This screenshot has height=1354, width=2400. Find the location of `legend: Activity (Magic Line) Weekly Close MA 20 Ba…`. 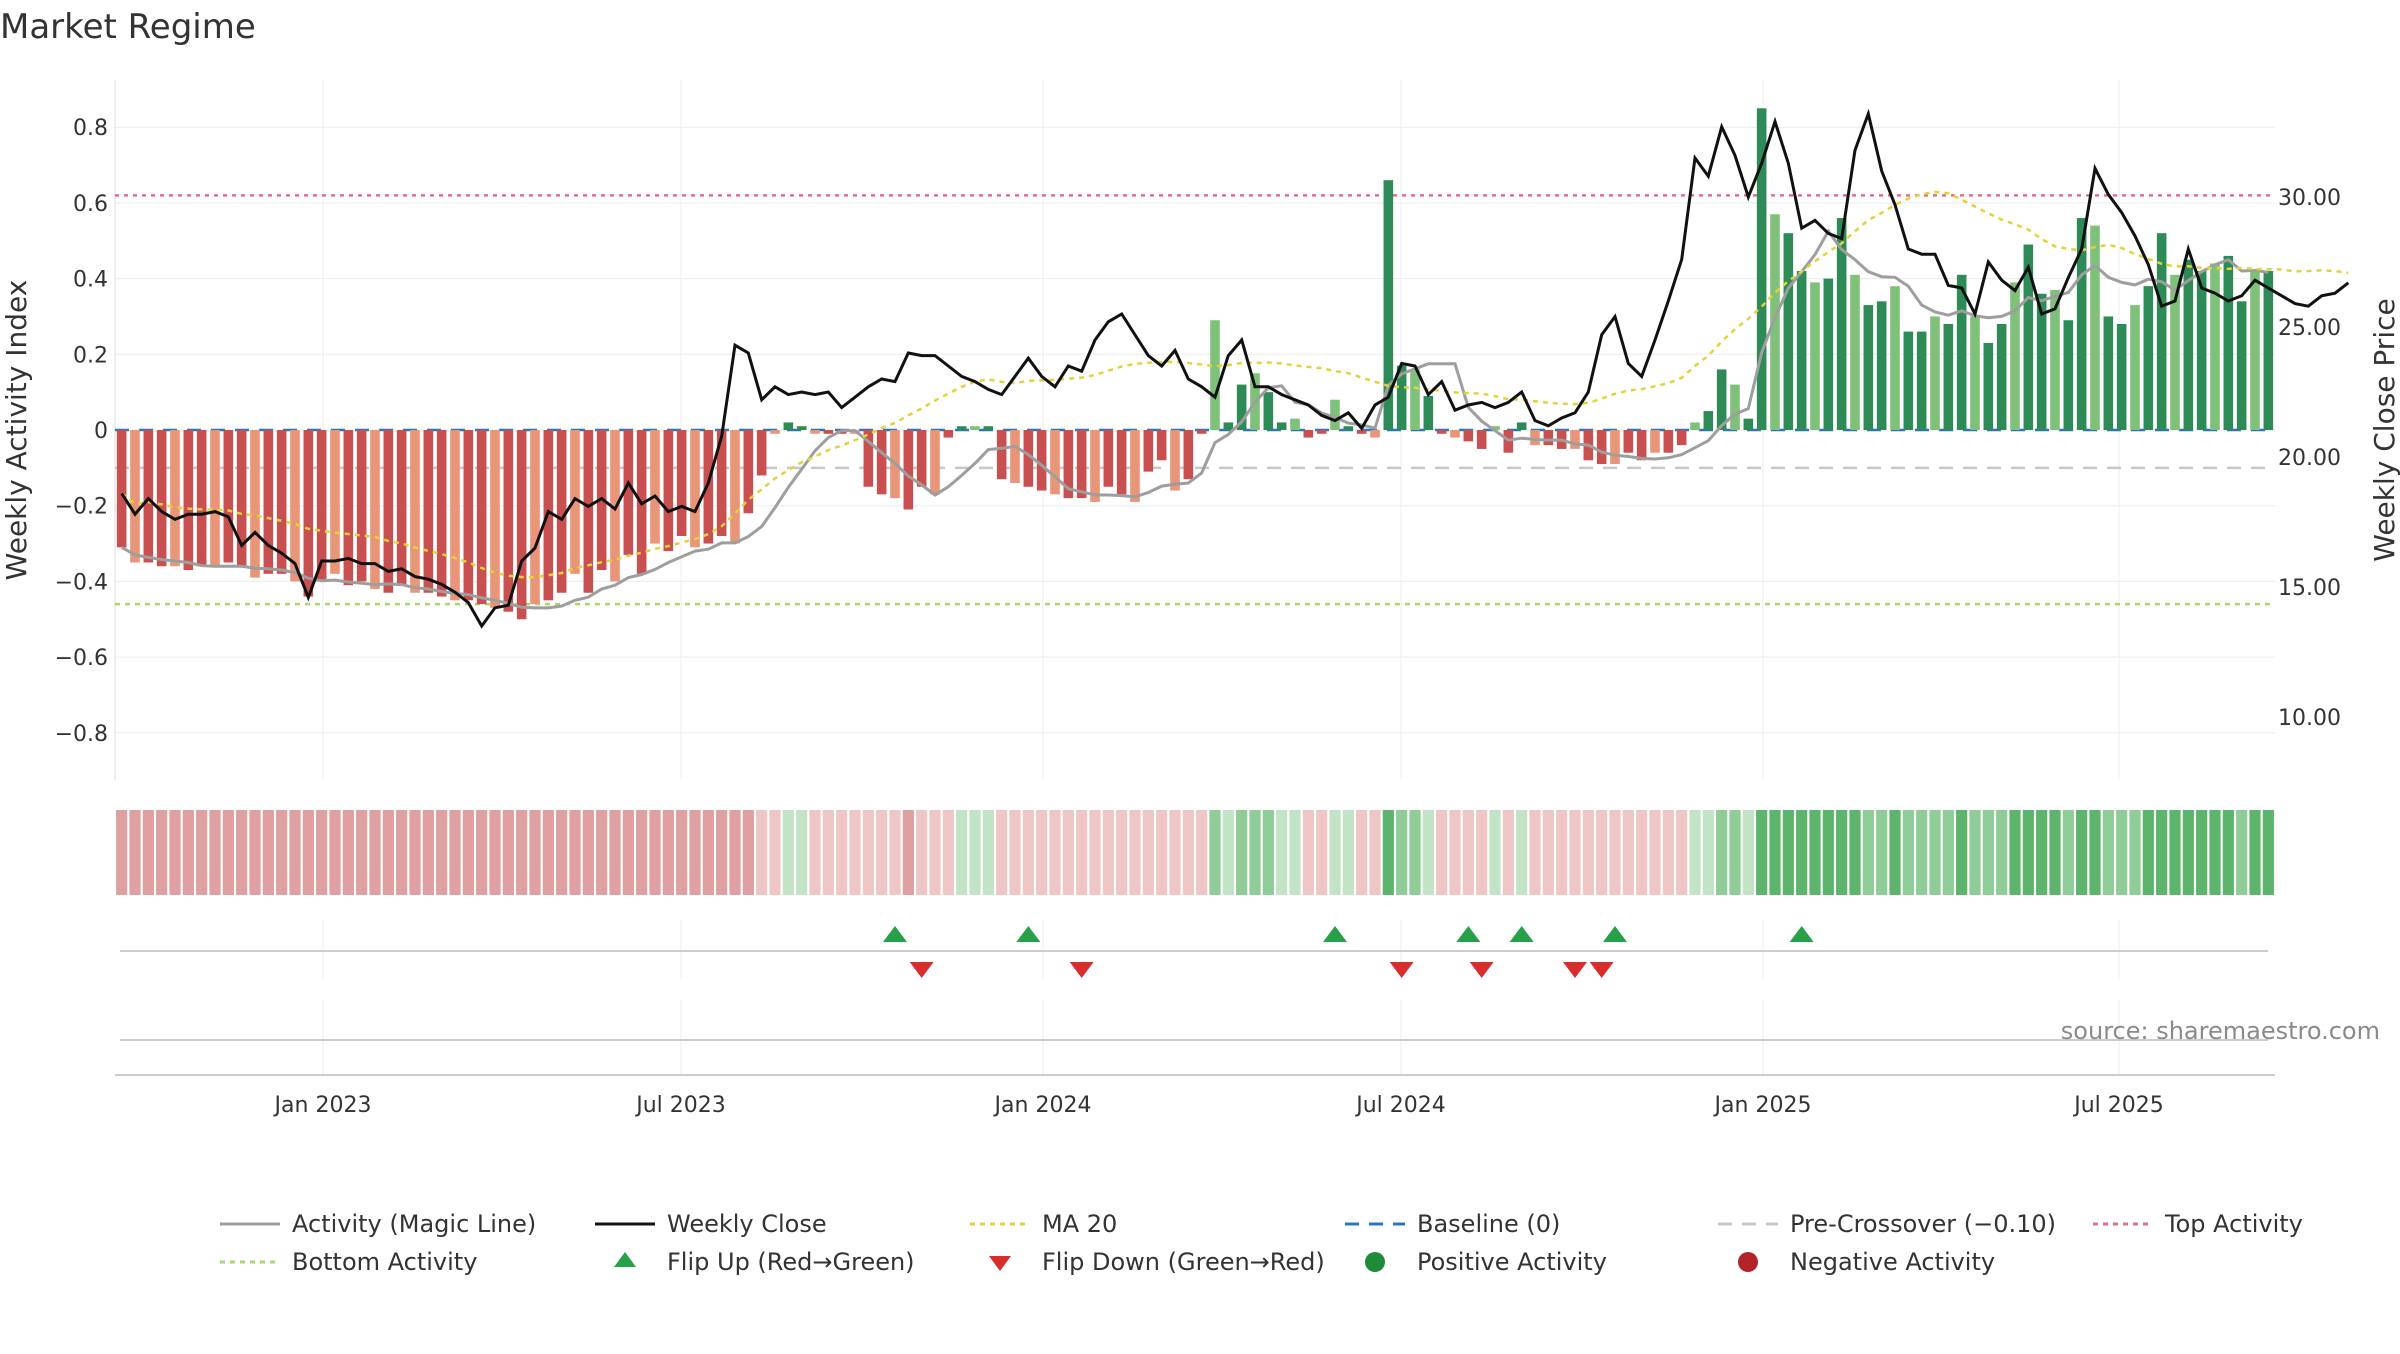

legend: Activity (Magic Line) Weekly Close MA 20 Ba… is located at coordinates (1261, 1243).